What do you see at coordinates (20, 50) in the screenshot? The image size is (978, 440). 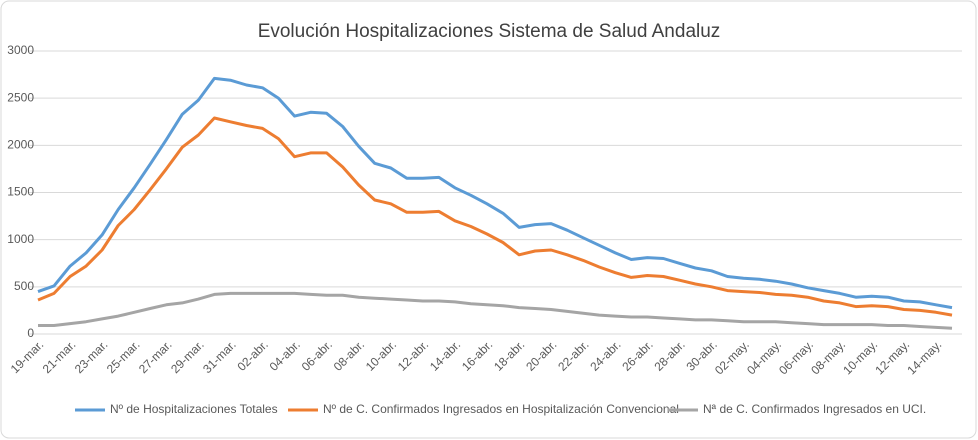 I see `y-tick-label: 3000` at bounding box center [20, 50].